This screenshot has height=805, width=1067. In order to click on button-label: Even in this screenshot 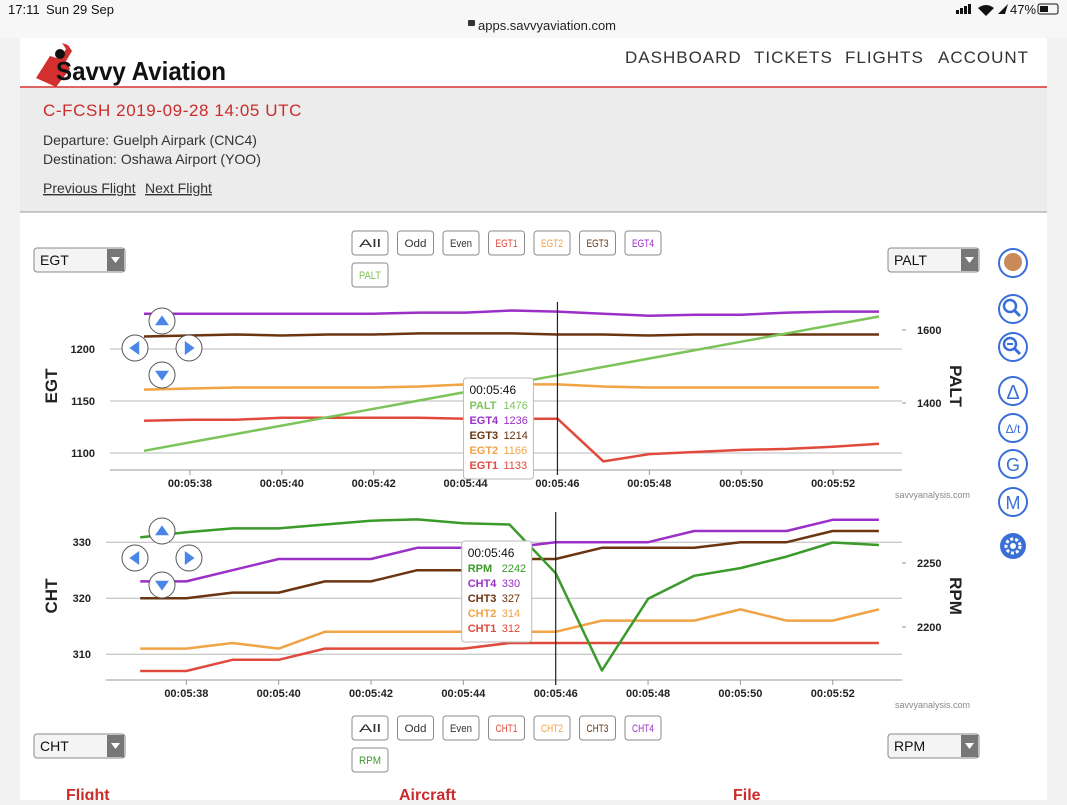, I will do `click(461, 244)`.